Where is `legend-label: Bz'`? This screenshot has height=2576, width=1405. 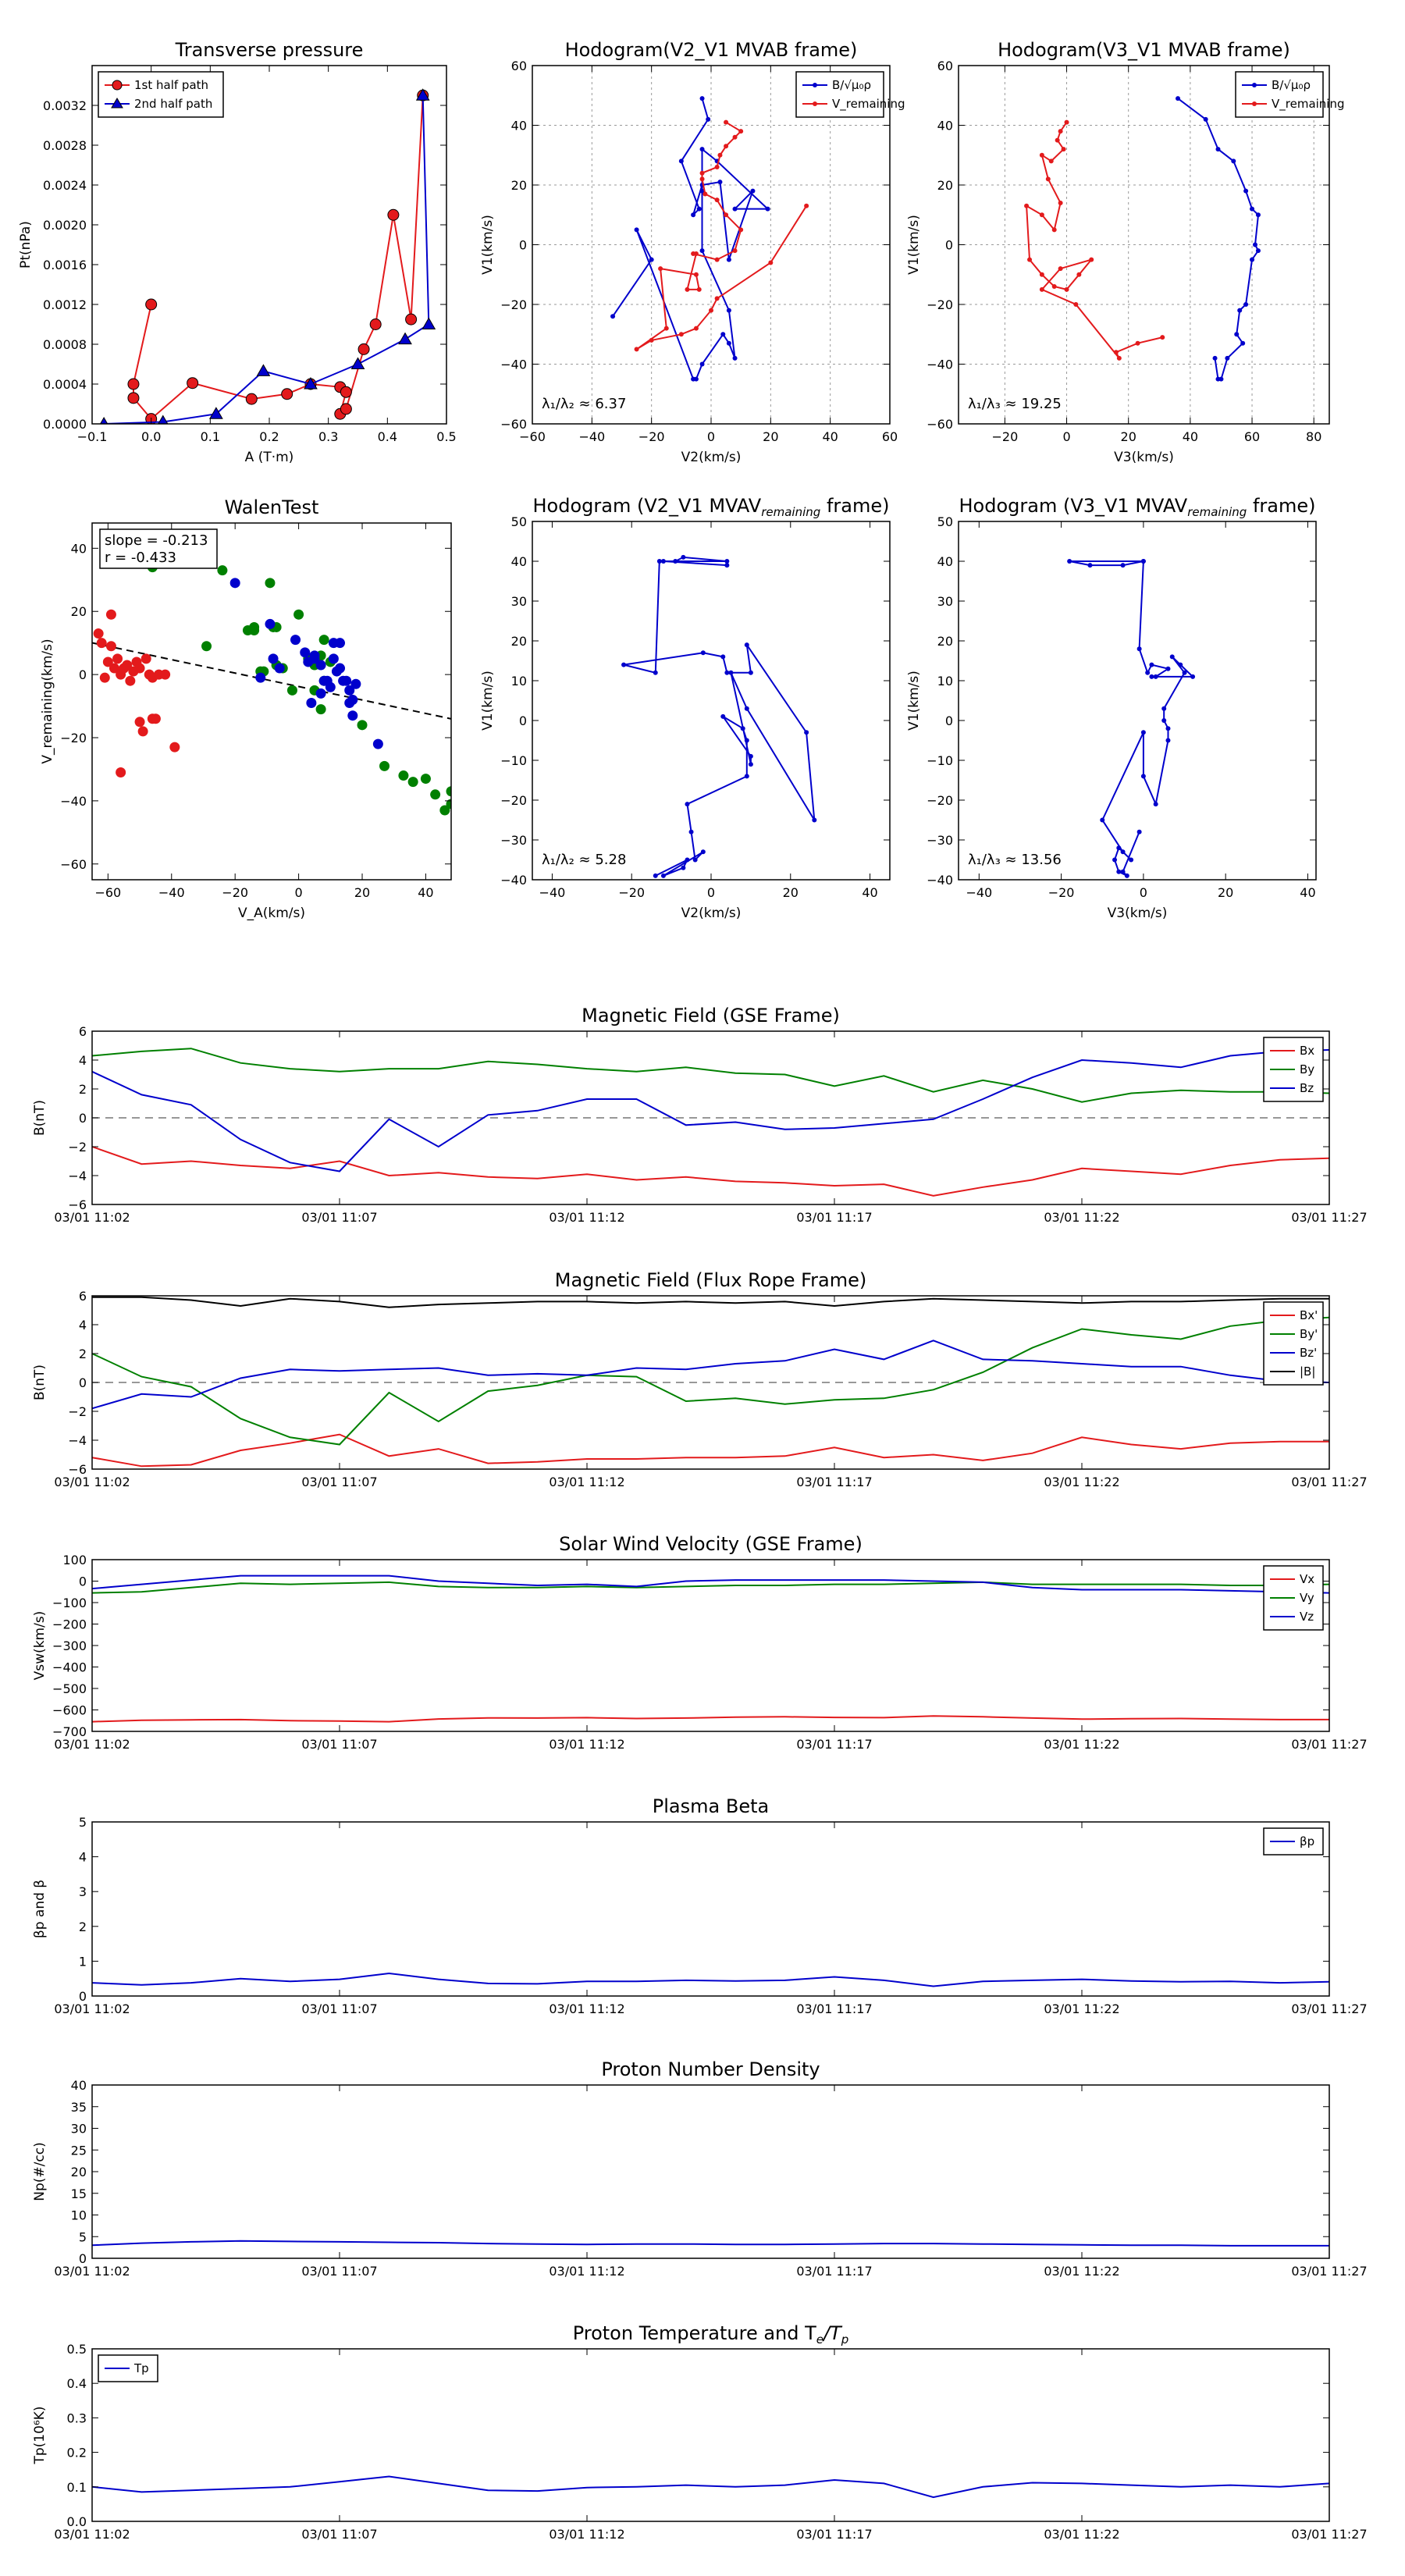
legend-label: Bz' is located at coordinates (1308, 1353).